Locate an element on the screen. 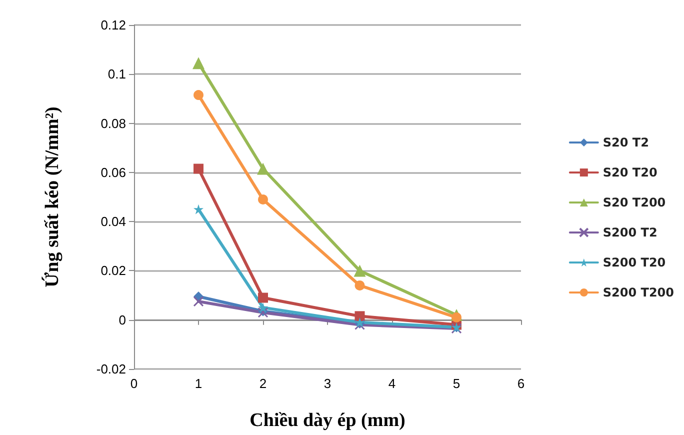 This screenshot has height=435, width=684. x-tick-label: 1 is located at coordinates (198, 383).